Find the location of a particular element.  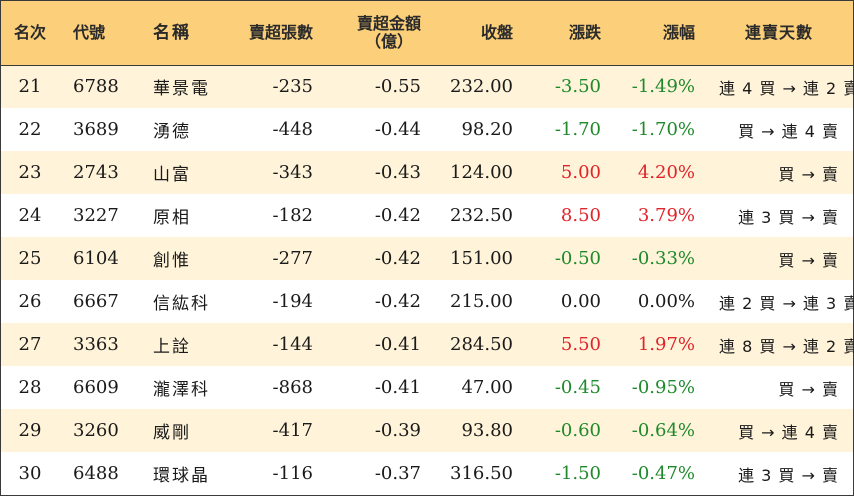

cell-name: 山富 is located at coordinates (172, 175).